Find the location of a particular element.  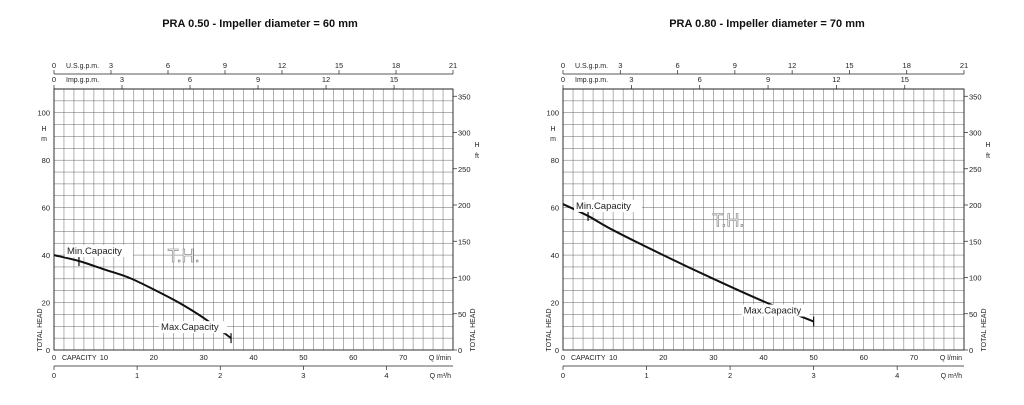

impgpm-tick-label: 3 is located at coordinates (631, 79).